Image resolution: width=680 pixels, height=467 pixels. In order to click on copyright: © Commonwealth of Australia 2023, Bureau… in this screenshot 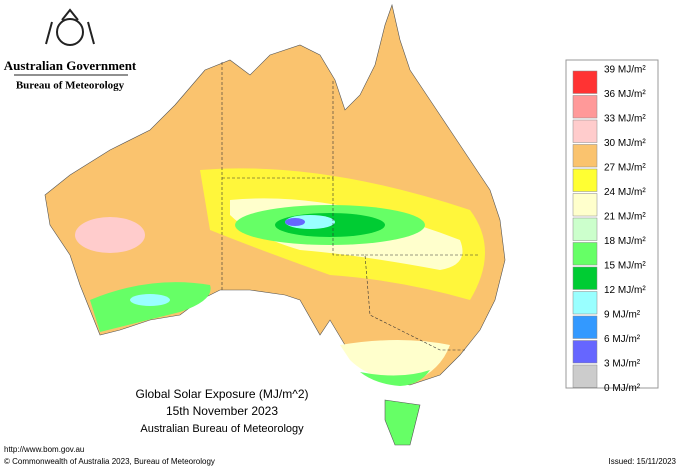, I will do `click(109, 461)`.